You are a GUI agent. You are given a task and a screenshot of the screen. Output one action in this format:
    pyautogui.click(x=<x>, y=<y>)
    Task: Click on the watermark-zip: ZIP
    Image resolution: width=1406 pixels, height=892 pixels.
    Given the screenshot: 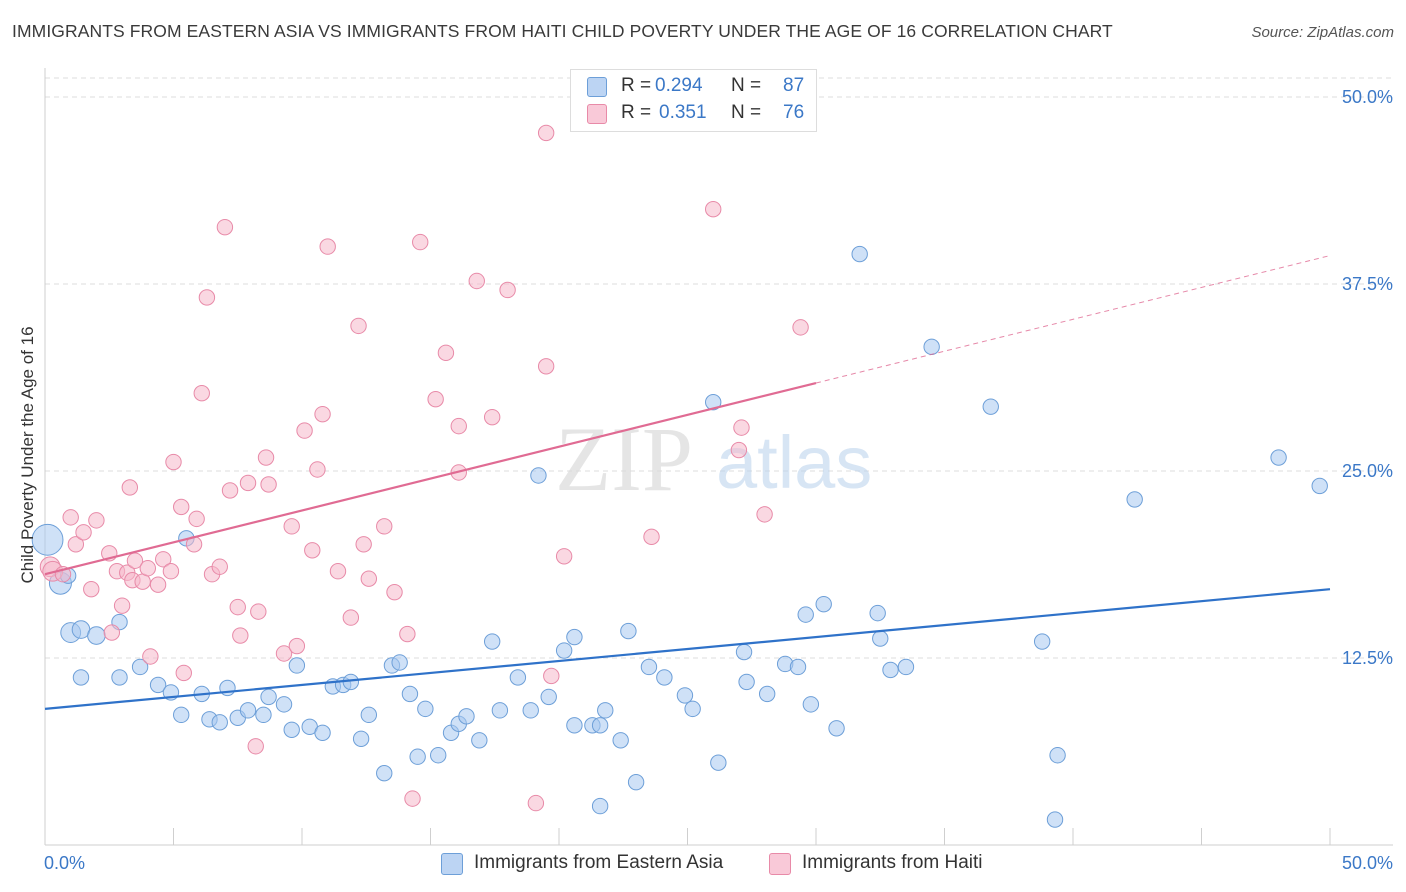 What is the action you would take?
    pyautogui.click(x=624, y=459)
    